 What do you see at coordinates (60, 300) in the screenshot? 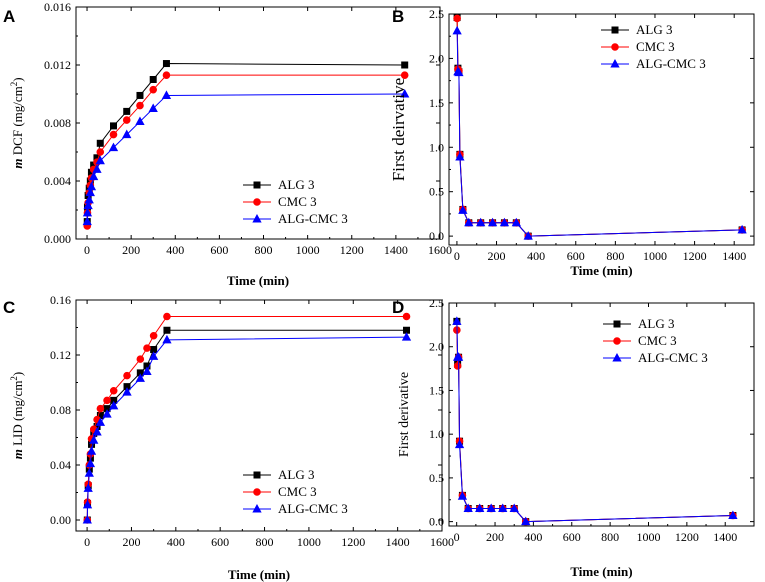
I see `y-tick-label: 0.16` at bounding box center [60, 300].